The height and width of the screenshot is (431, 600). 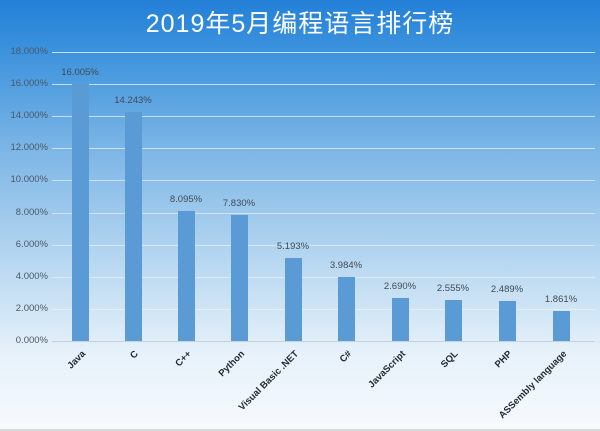 What do you see at coordinates (80, 73) in the screenshot?
I see `data-label: 16.005%` at bounding box center [80, 73].